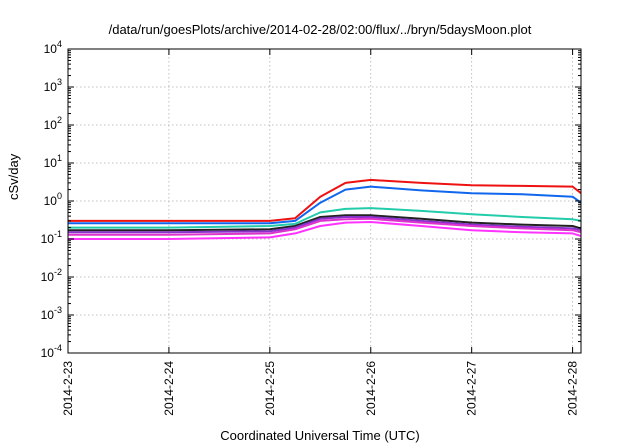 This screenshot has width=640, height=448. Describe the element at coordinates (68, 388) in the screenshot. I see `x-tick-label: 2014-2-23` at that location.